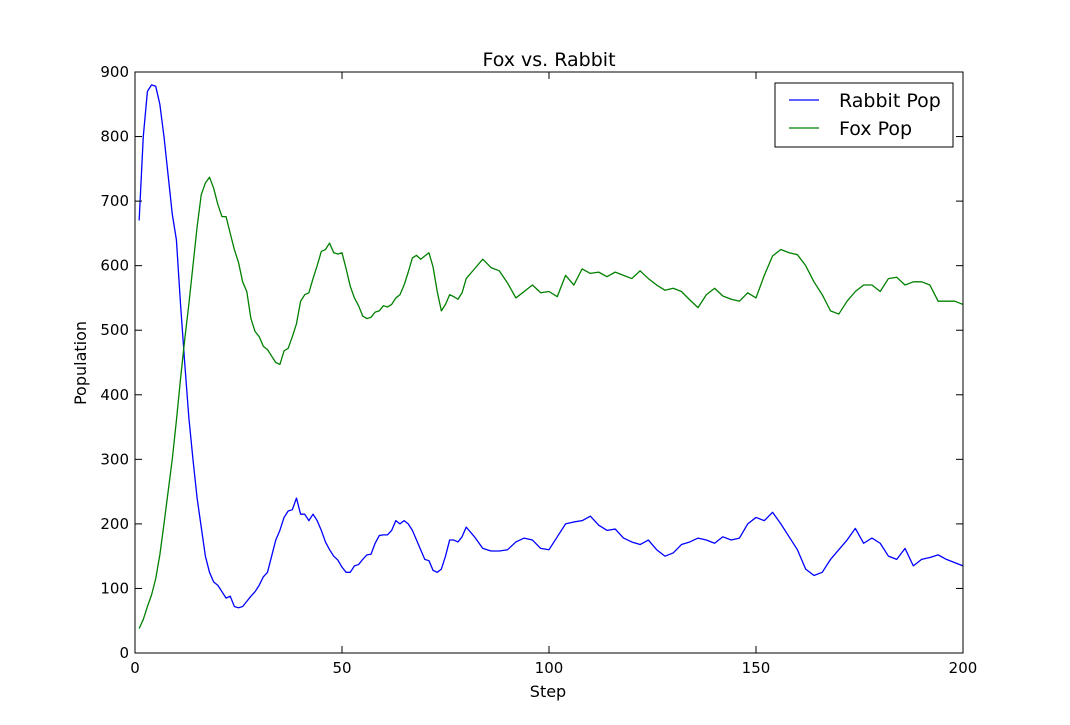  Describe the element at coordinates (341, 668) in the screenshot. I see `x-tick-label: 50` at that location.